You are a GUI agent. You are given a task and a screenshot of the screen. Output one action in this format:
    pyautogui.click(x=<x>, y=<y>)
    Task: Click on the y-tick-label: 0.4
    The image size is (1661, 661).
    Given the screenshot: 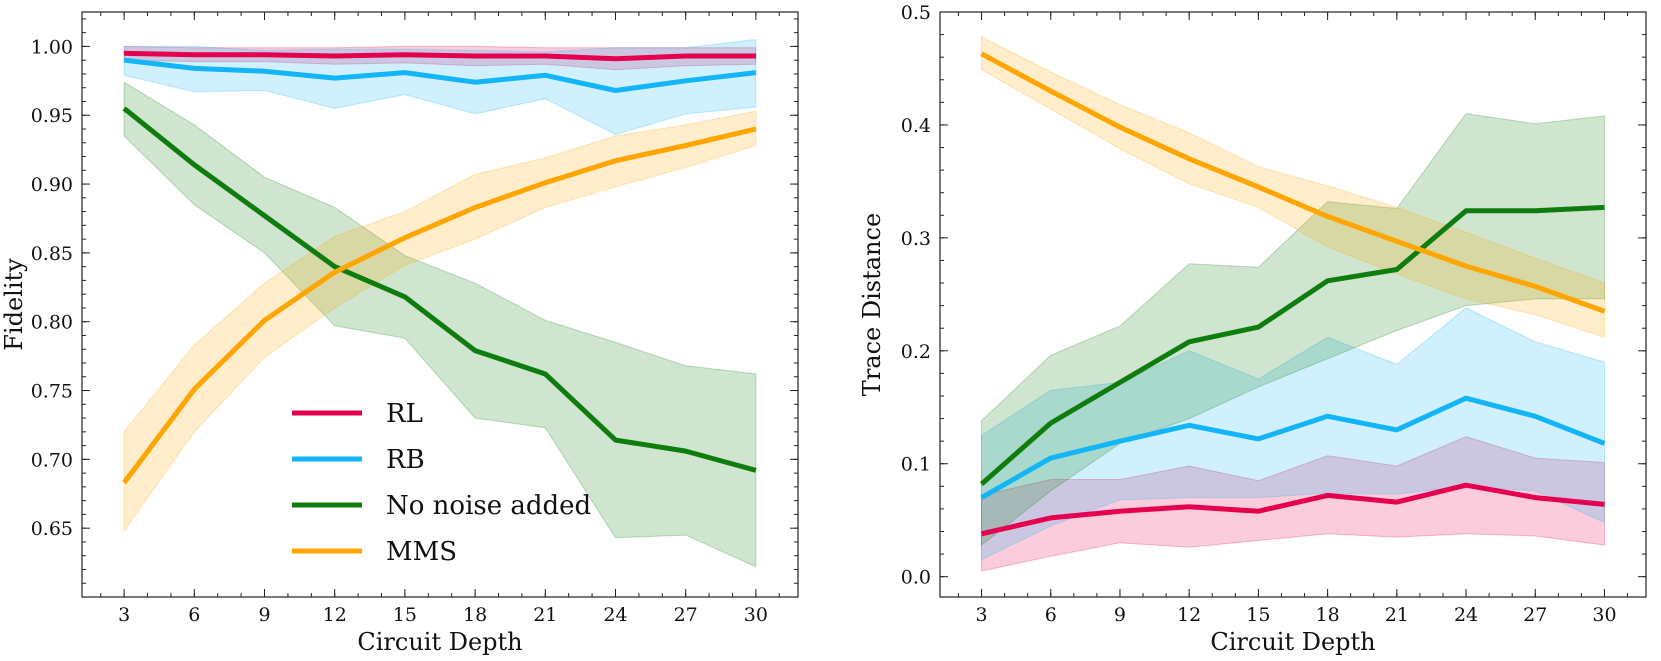 What is the action you would take?
    pyautogui.click(x=916, y=126)
    